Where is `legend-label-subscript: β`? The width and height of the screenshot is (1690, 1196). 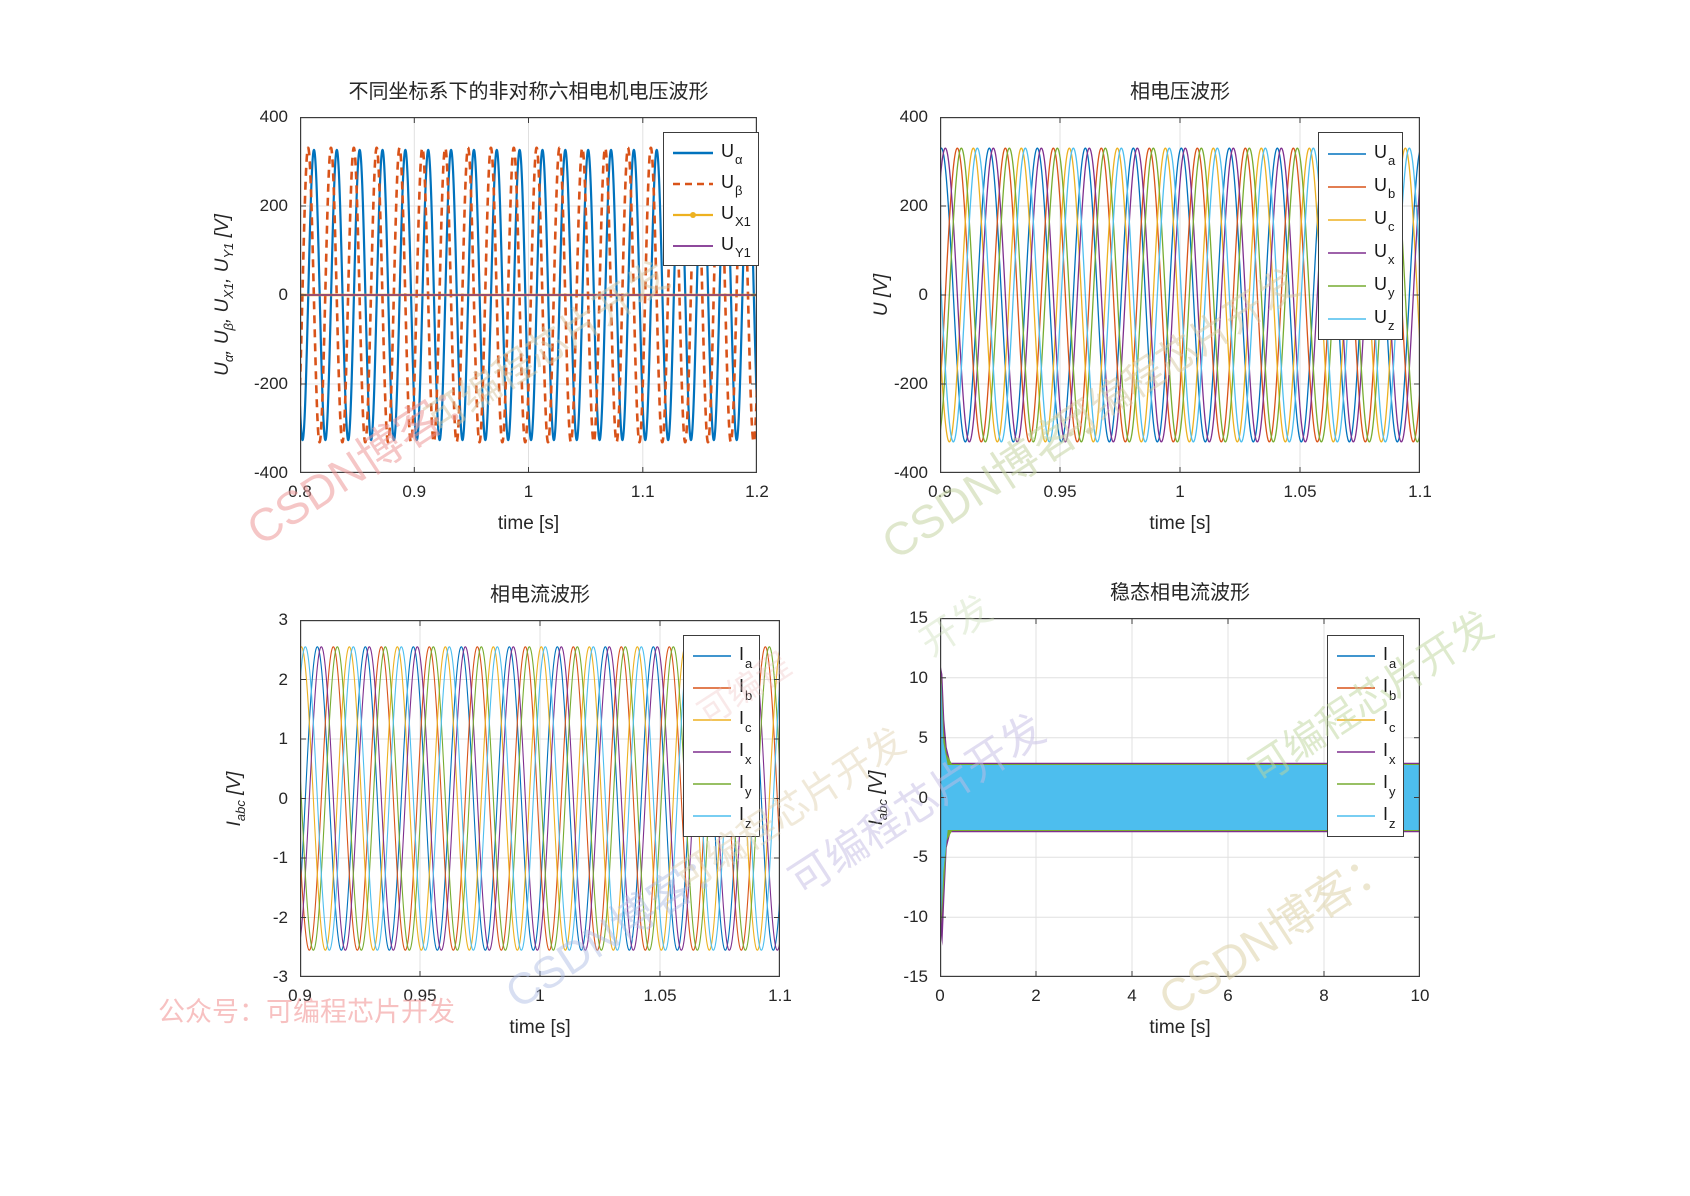 legend-label-subscript: β is located at coordinates (739, 191).